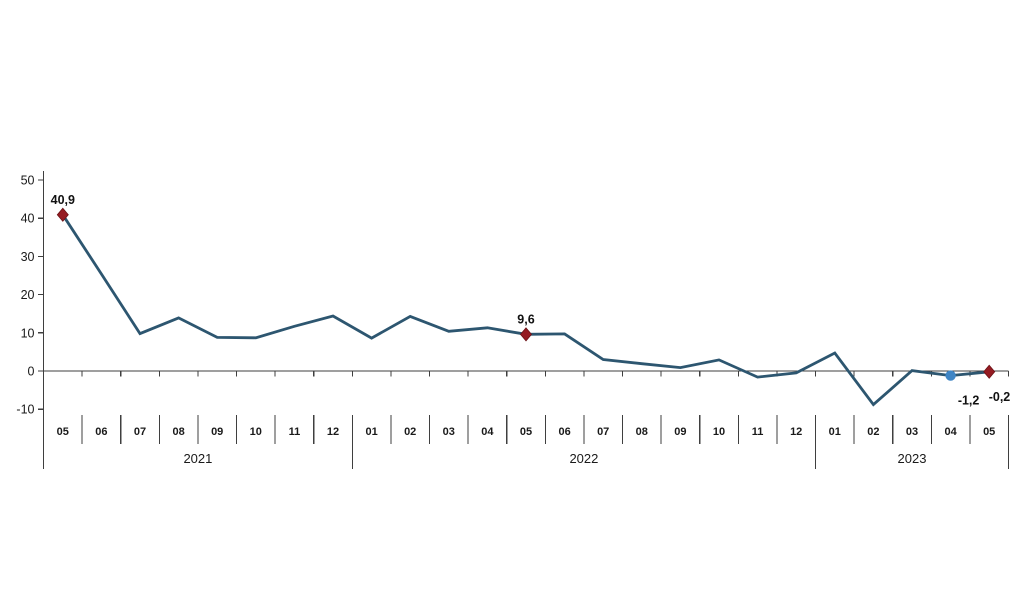  I want to click on y-axis-tick-label: 20, so click(28, 295).